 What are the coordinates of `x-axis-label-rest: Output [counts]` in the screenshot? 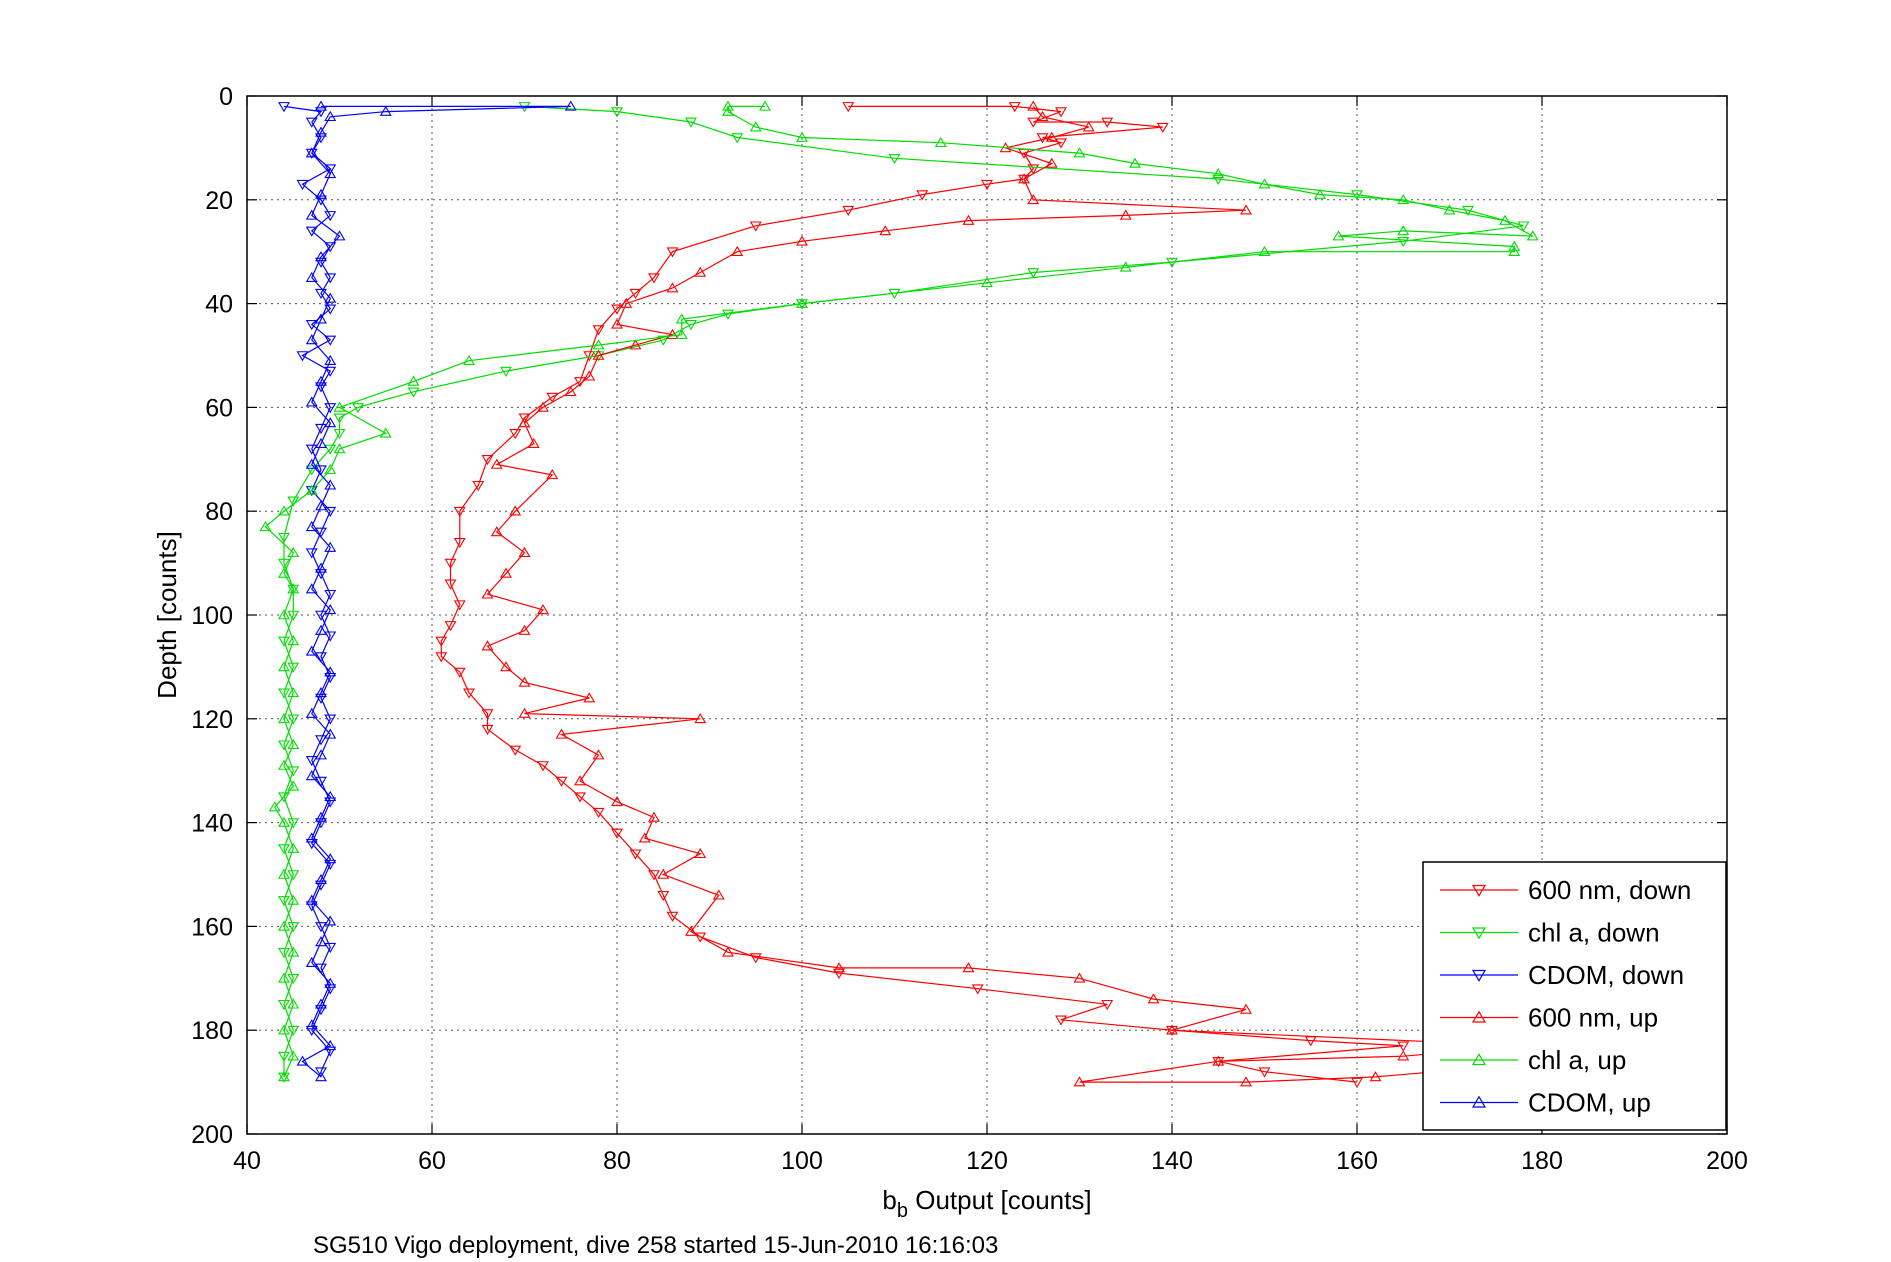 It's located at (1000, 1200).